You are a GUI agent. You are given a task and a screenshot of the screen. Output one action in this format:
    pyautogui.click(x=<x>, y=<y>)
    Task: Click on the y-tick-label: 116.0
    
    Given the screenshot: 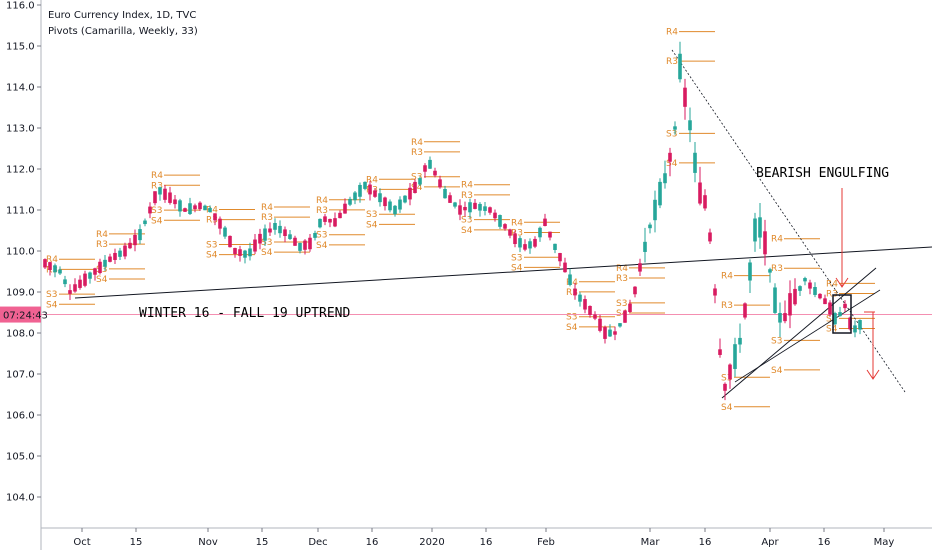 What is the action you would take?
    pyautogui.click(x=20, y=6)
    